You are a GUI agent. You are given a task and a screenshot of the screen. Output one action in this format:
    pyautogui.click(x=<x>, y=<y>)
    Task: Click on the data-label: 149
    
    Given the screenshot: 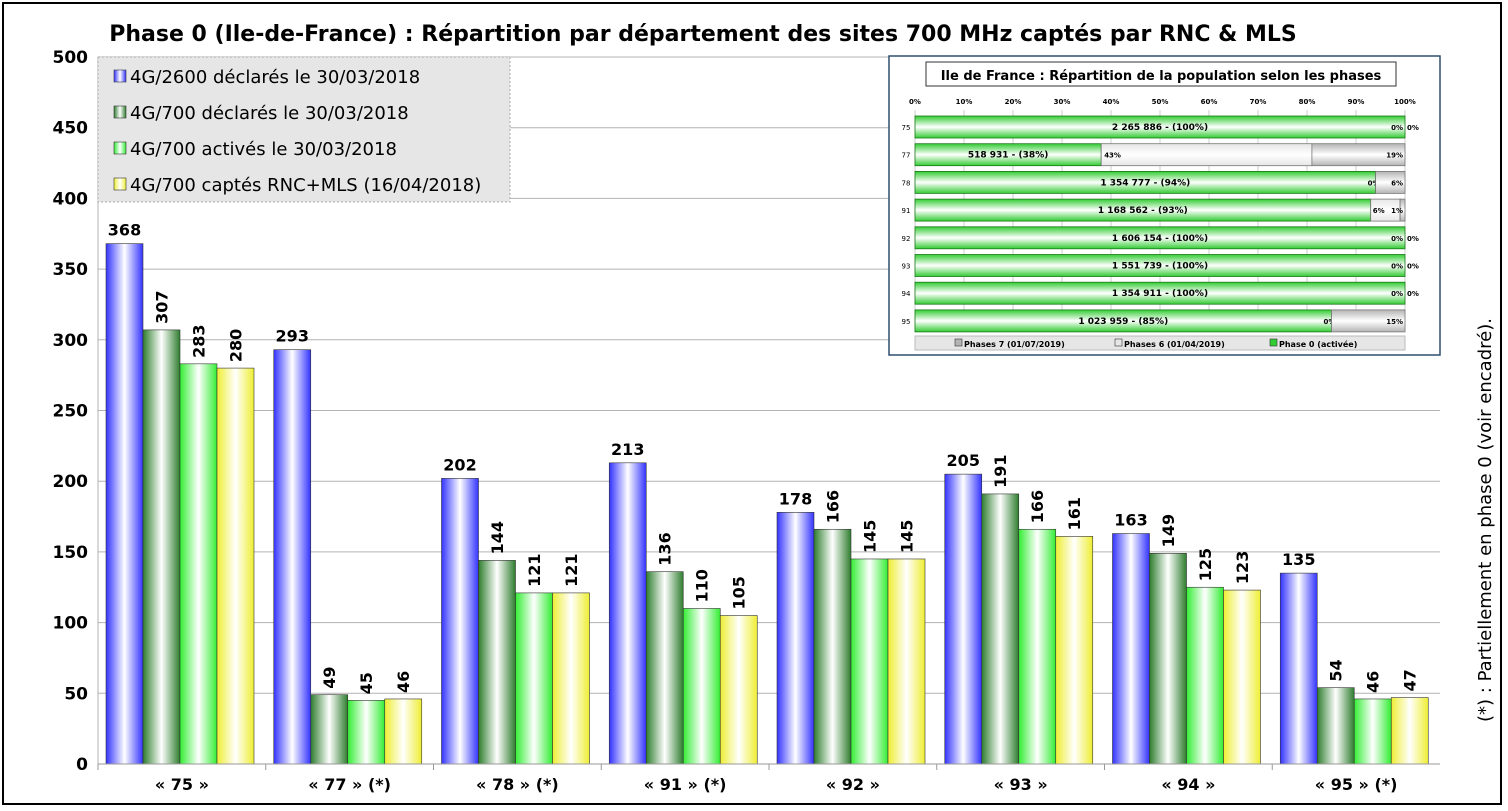 What is the action you would take?
    pyautogui.click(x=1168, y=530)
    